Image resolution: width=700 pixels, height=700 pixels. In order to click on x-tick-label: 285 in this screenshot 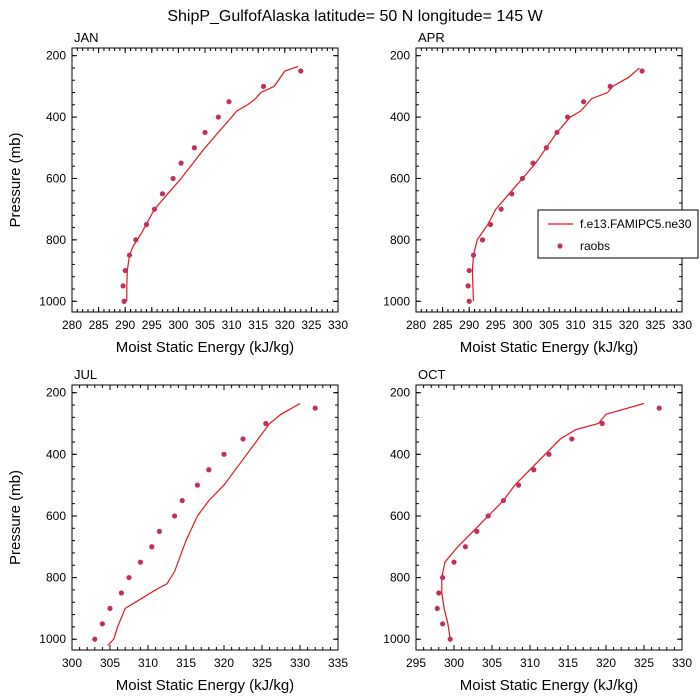, I will do `click(99, 325)`.